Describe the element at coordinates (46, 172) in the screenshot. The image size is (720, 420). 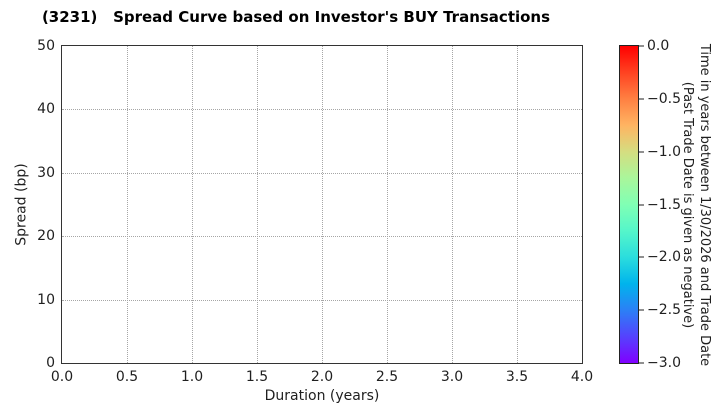
I see `y-tick-label: 30` at that location.